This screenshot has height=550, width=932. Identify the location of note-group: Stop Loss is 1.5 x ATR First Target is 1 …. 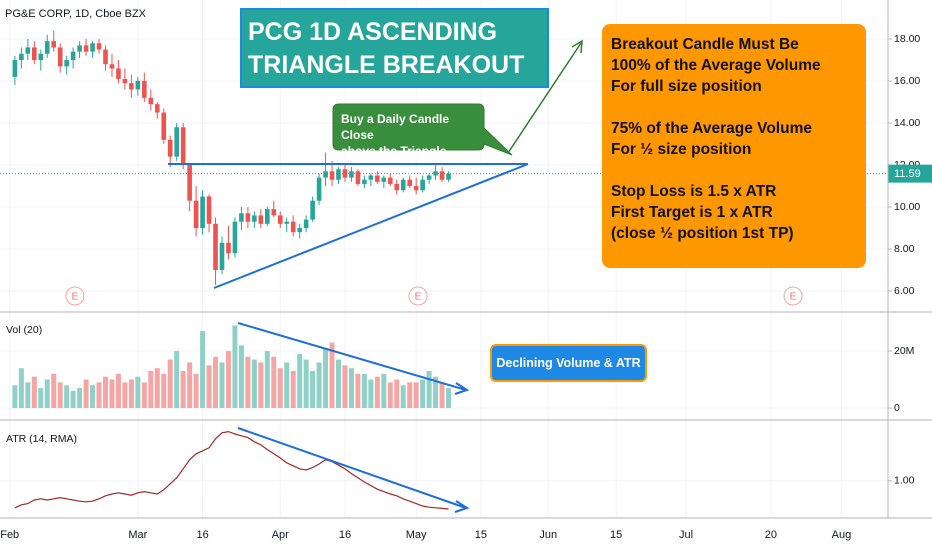
(738, 212).